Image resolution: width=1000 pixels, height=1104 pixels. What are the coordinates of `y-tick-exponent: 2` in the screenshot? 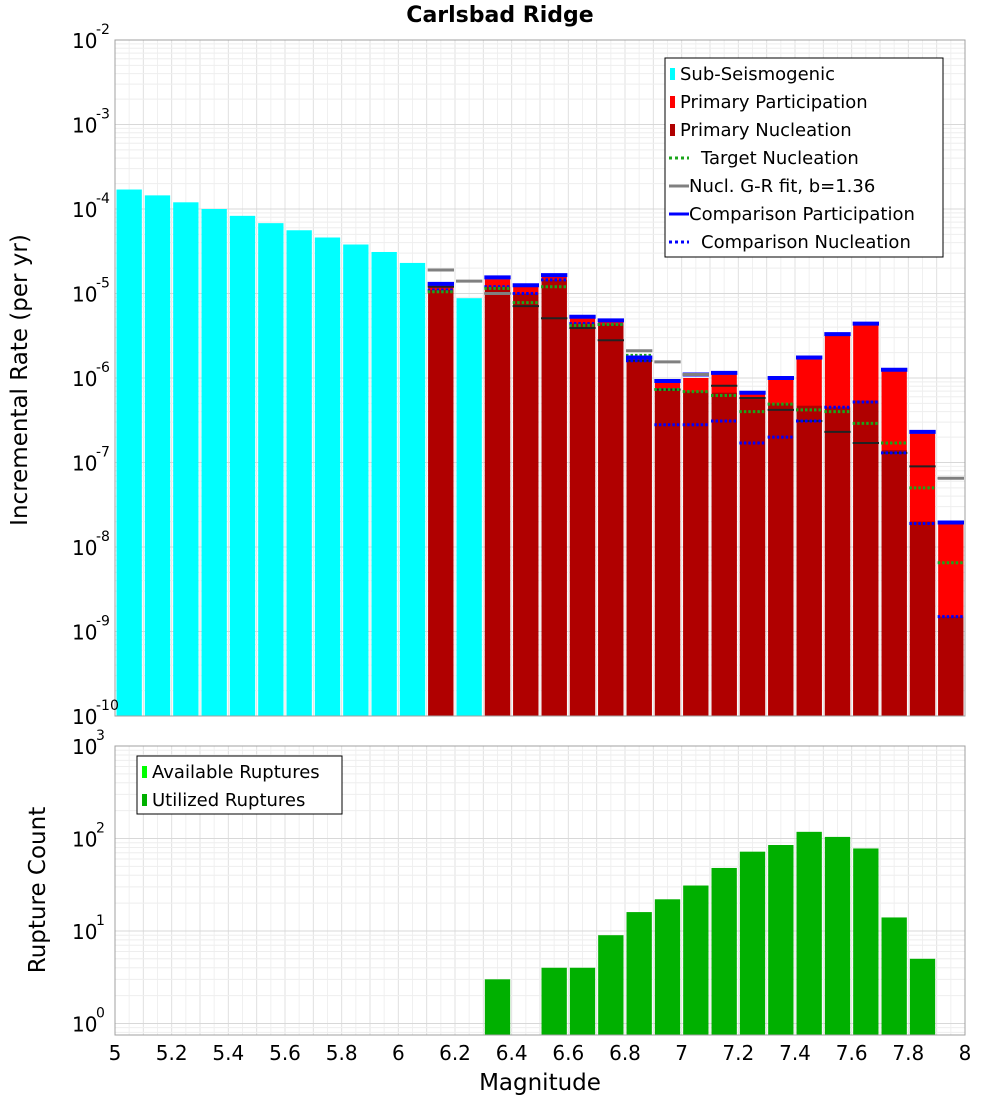 It's located at (100, 828).